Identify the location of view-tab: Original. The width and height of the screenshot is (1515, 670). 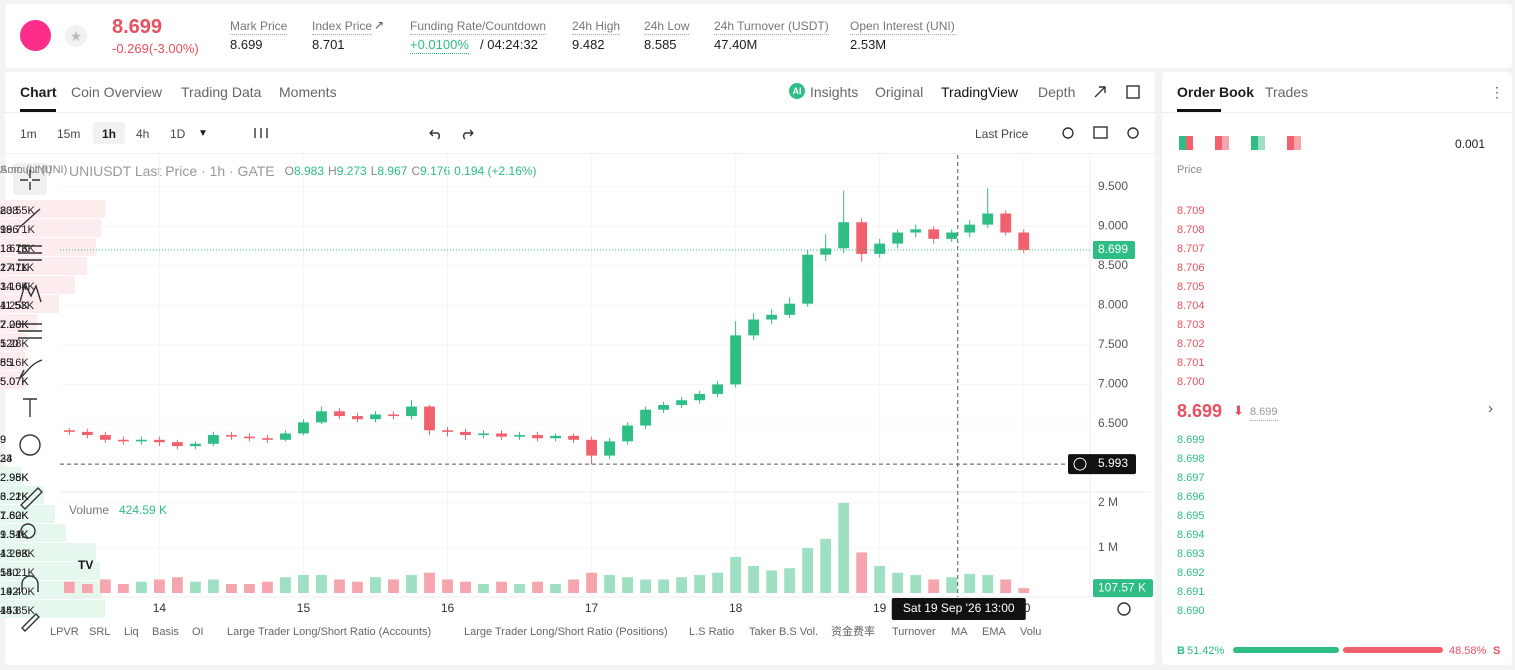
(899, 92).